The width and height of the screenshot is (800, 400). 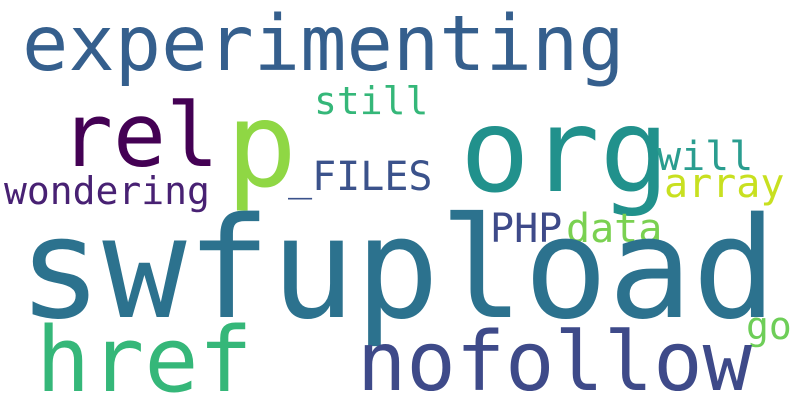 What do you see at coordinates (107, 191) in the screenshot?
I see `word-wondering: wondering` at bounding box center [107, 191].